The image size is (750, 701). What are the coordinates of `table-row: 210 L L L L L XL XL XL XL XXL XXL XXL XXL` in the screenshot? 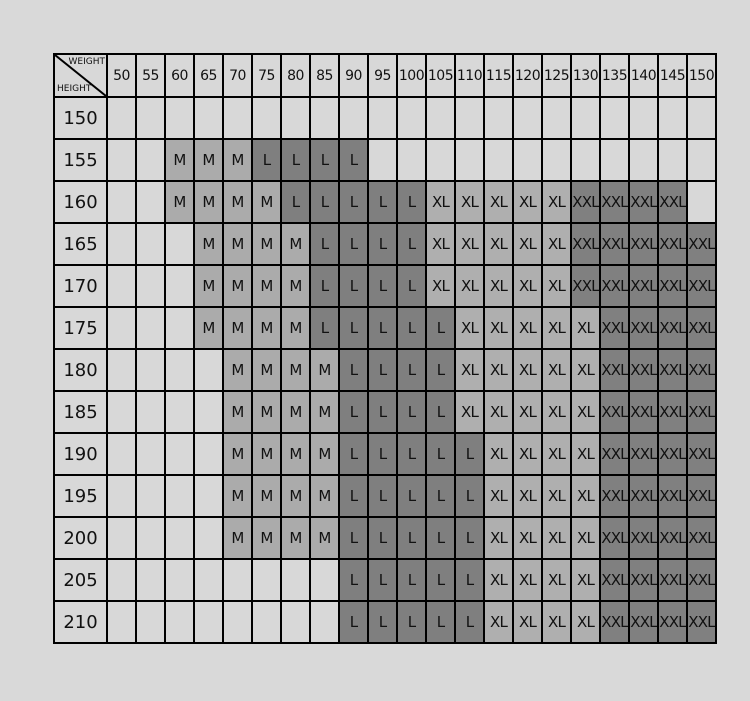 It's located at (385, 622).